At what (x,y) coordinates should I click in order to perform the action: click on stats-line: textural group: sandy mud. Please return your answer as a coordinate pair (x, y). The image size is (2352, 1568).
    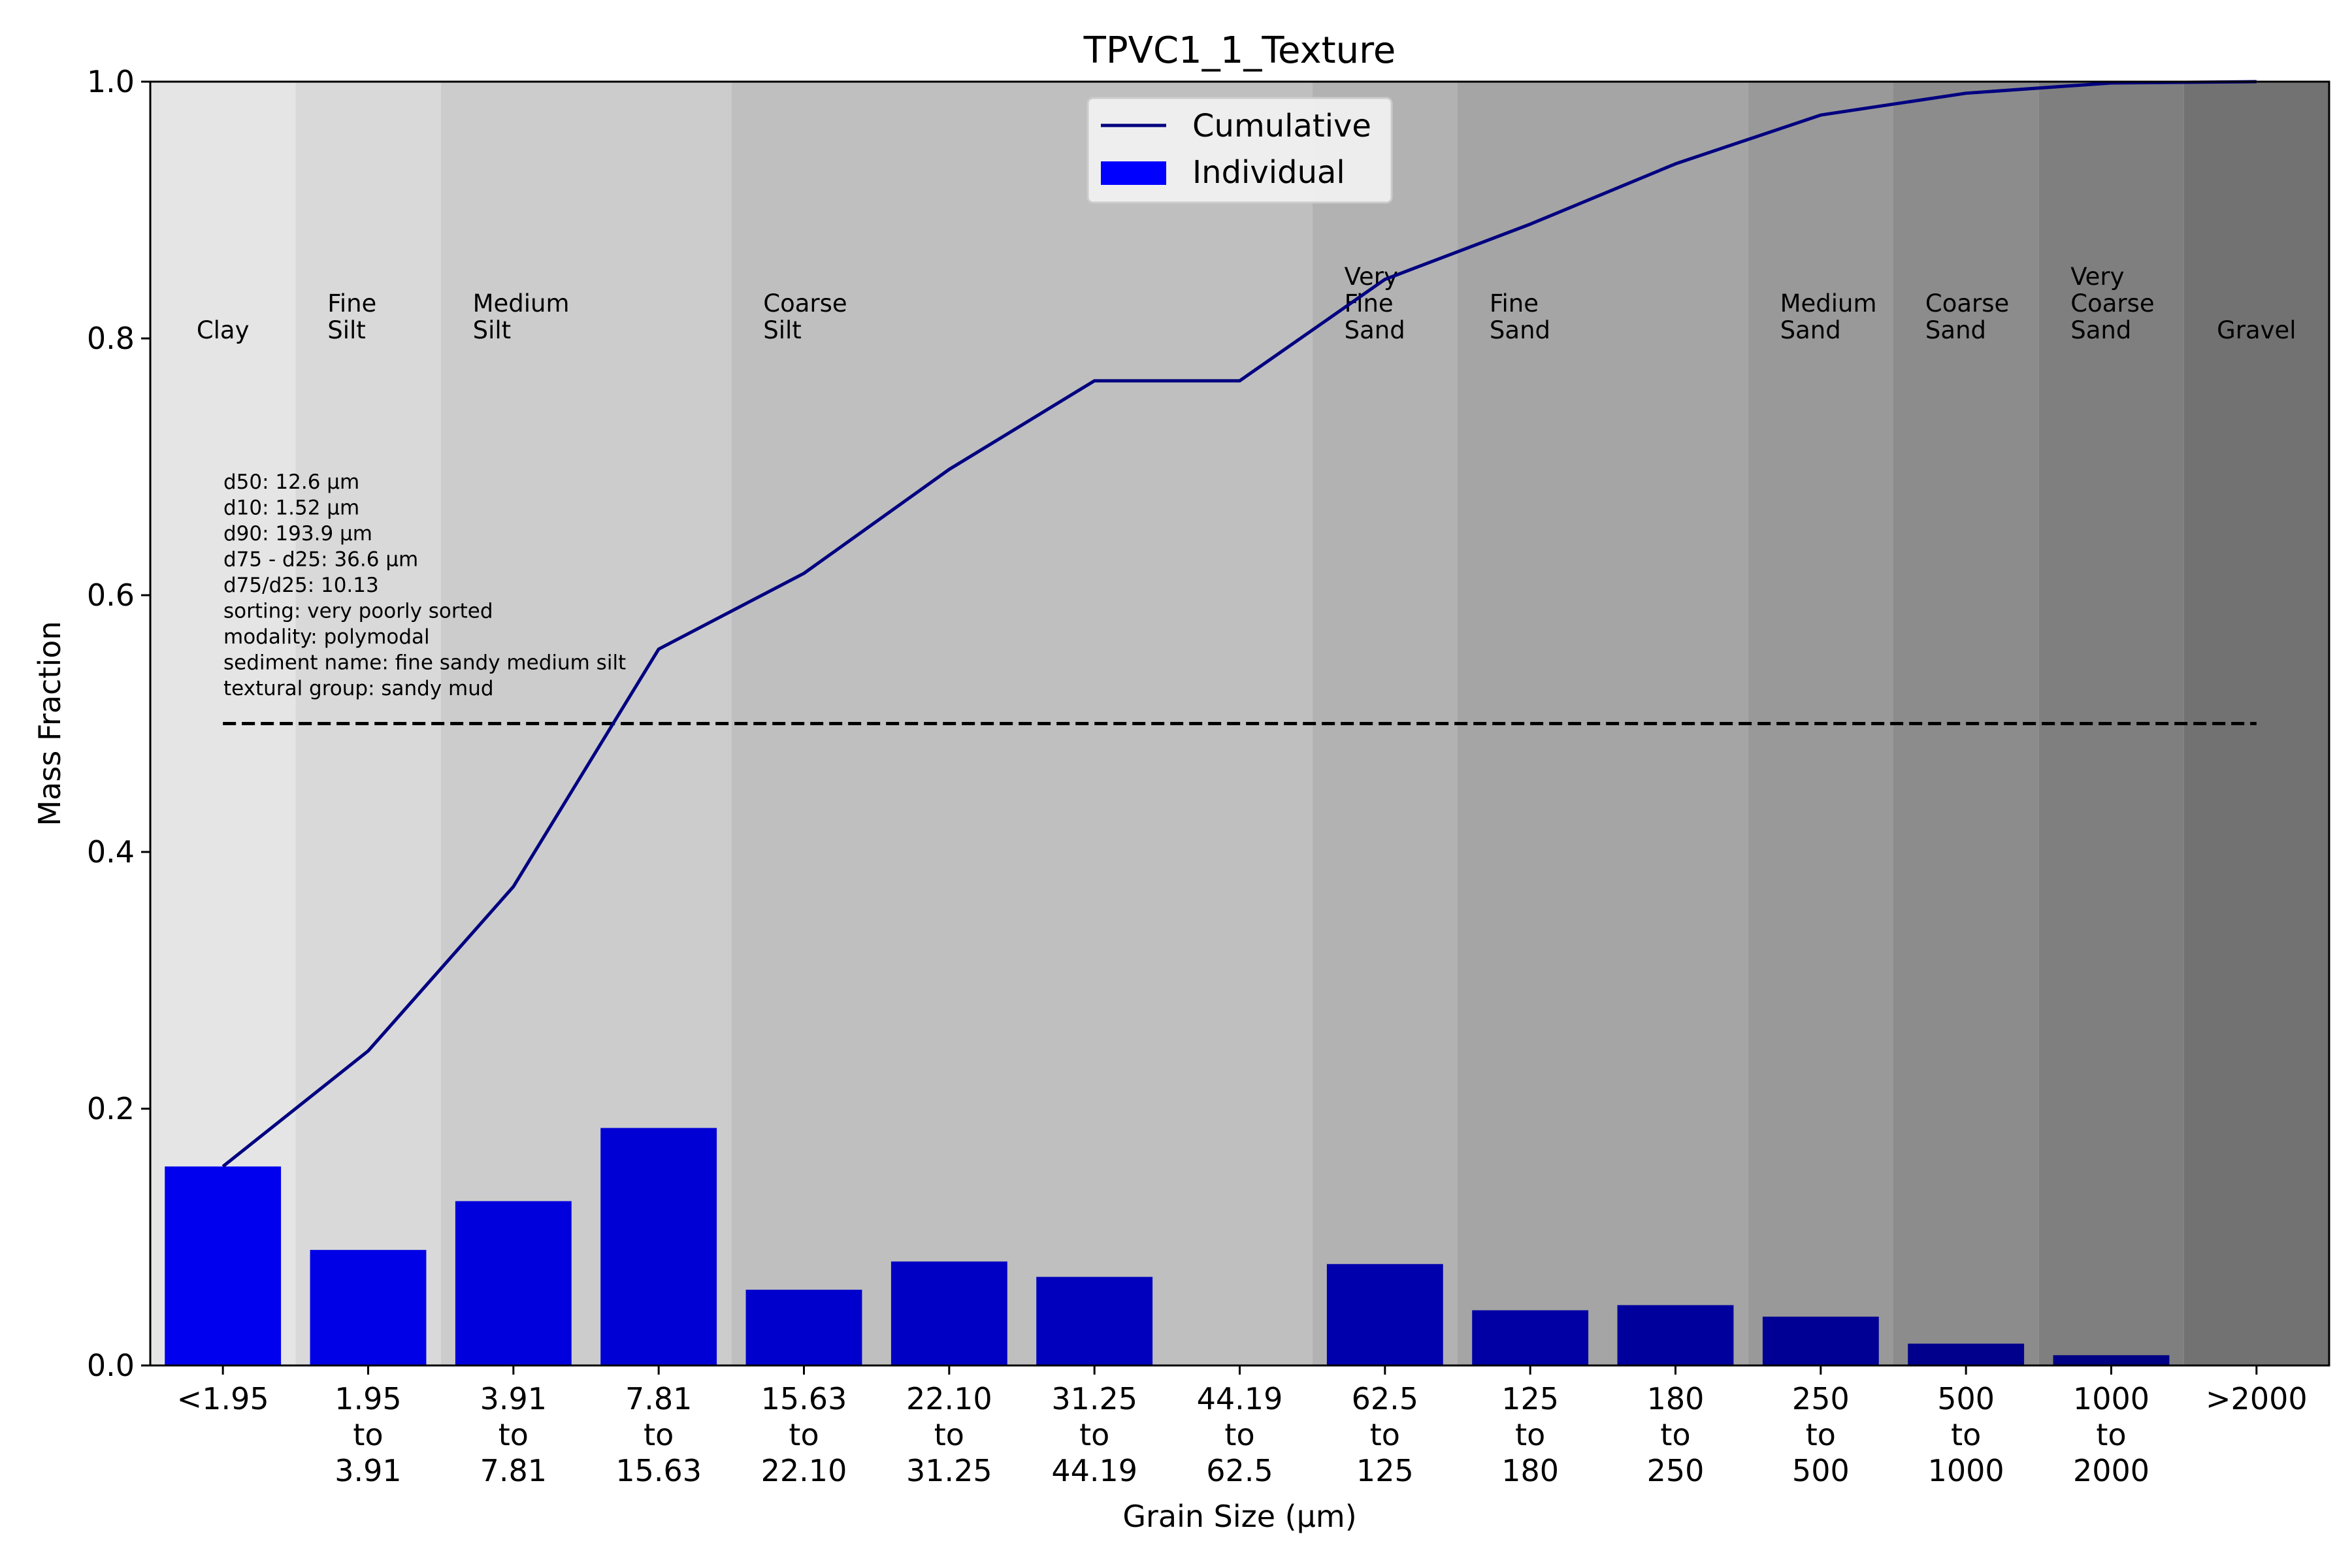
    Looking at the image, I should click on (358, 688).